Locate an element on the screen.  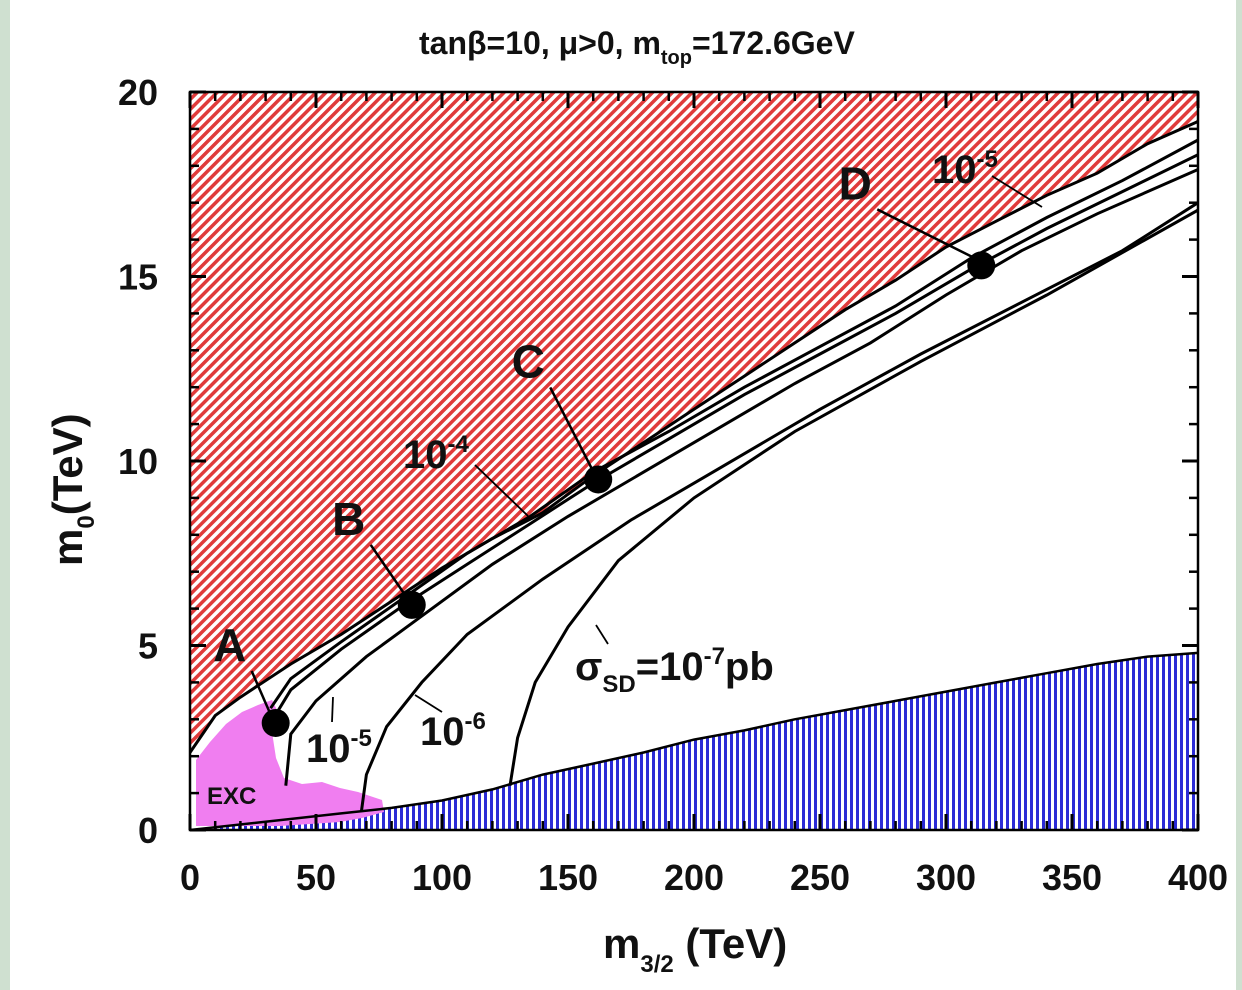
y-tick-label: 15 is located at coordinates (138, 277).